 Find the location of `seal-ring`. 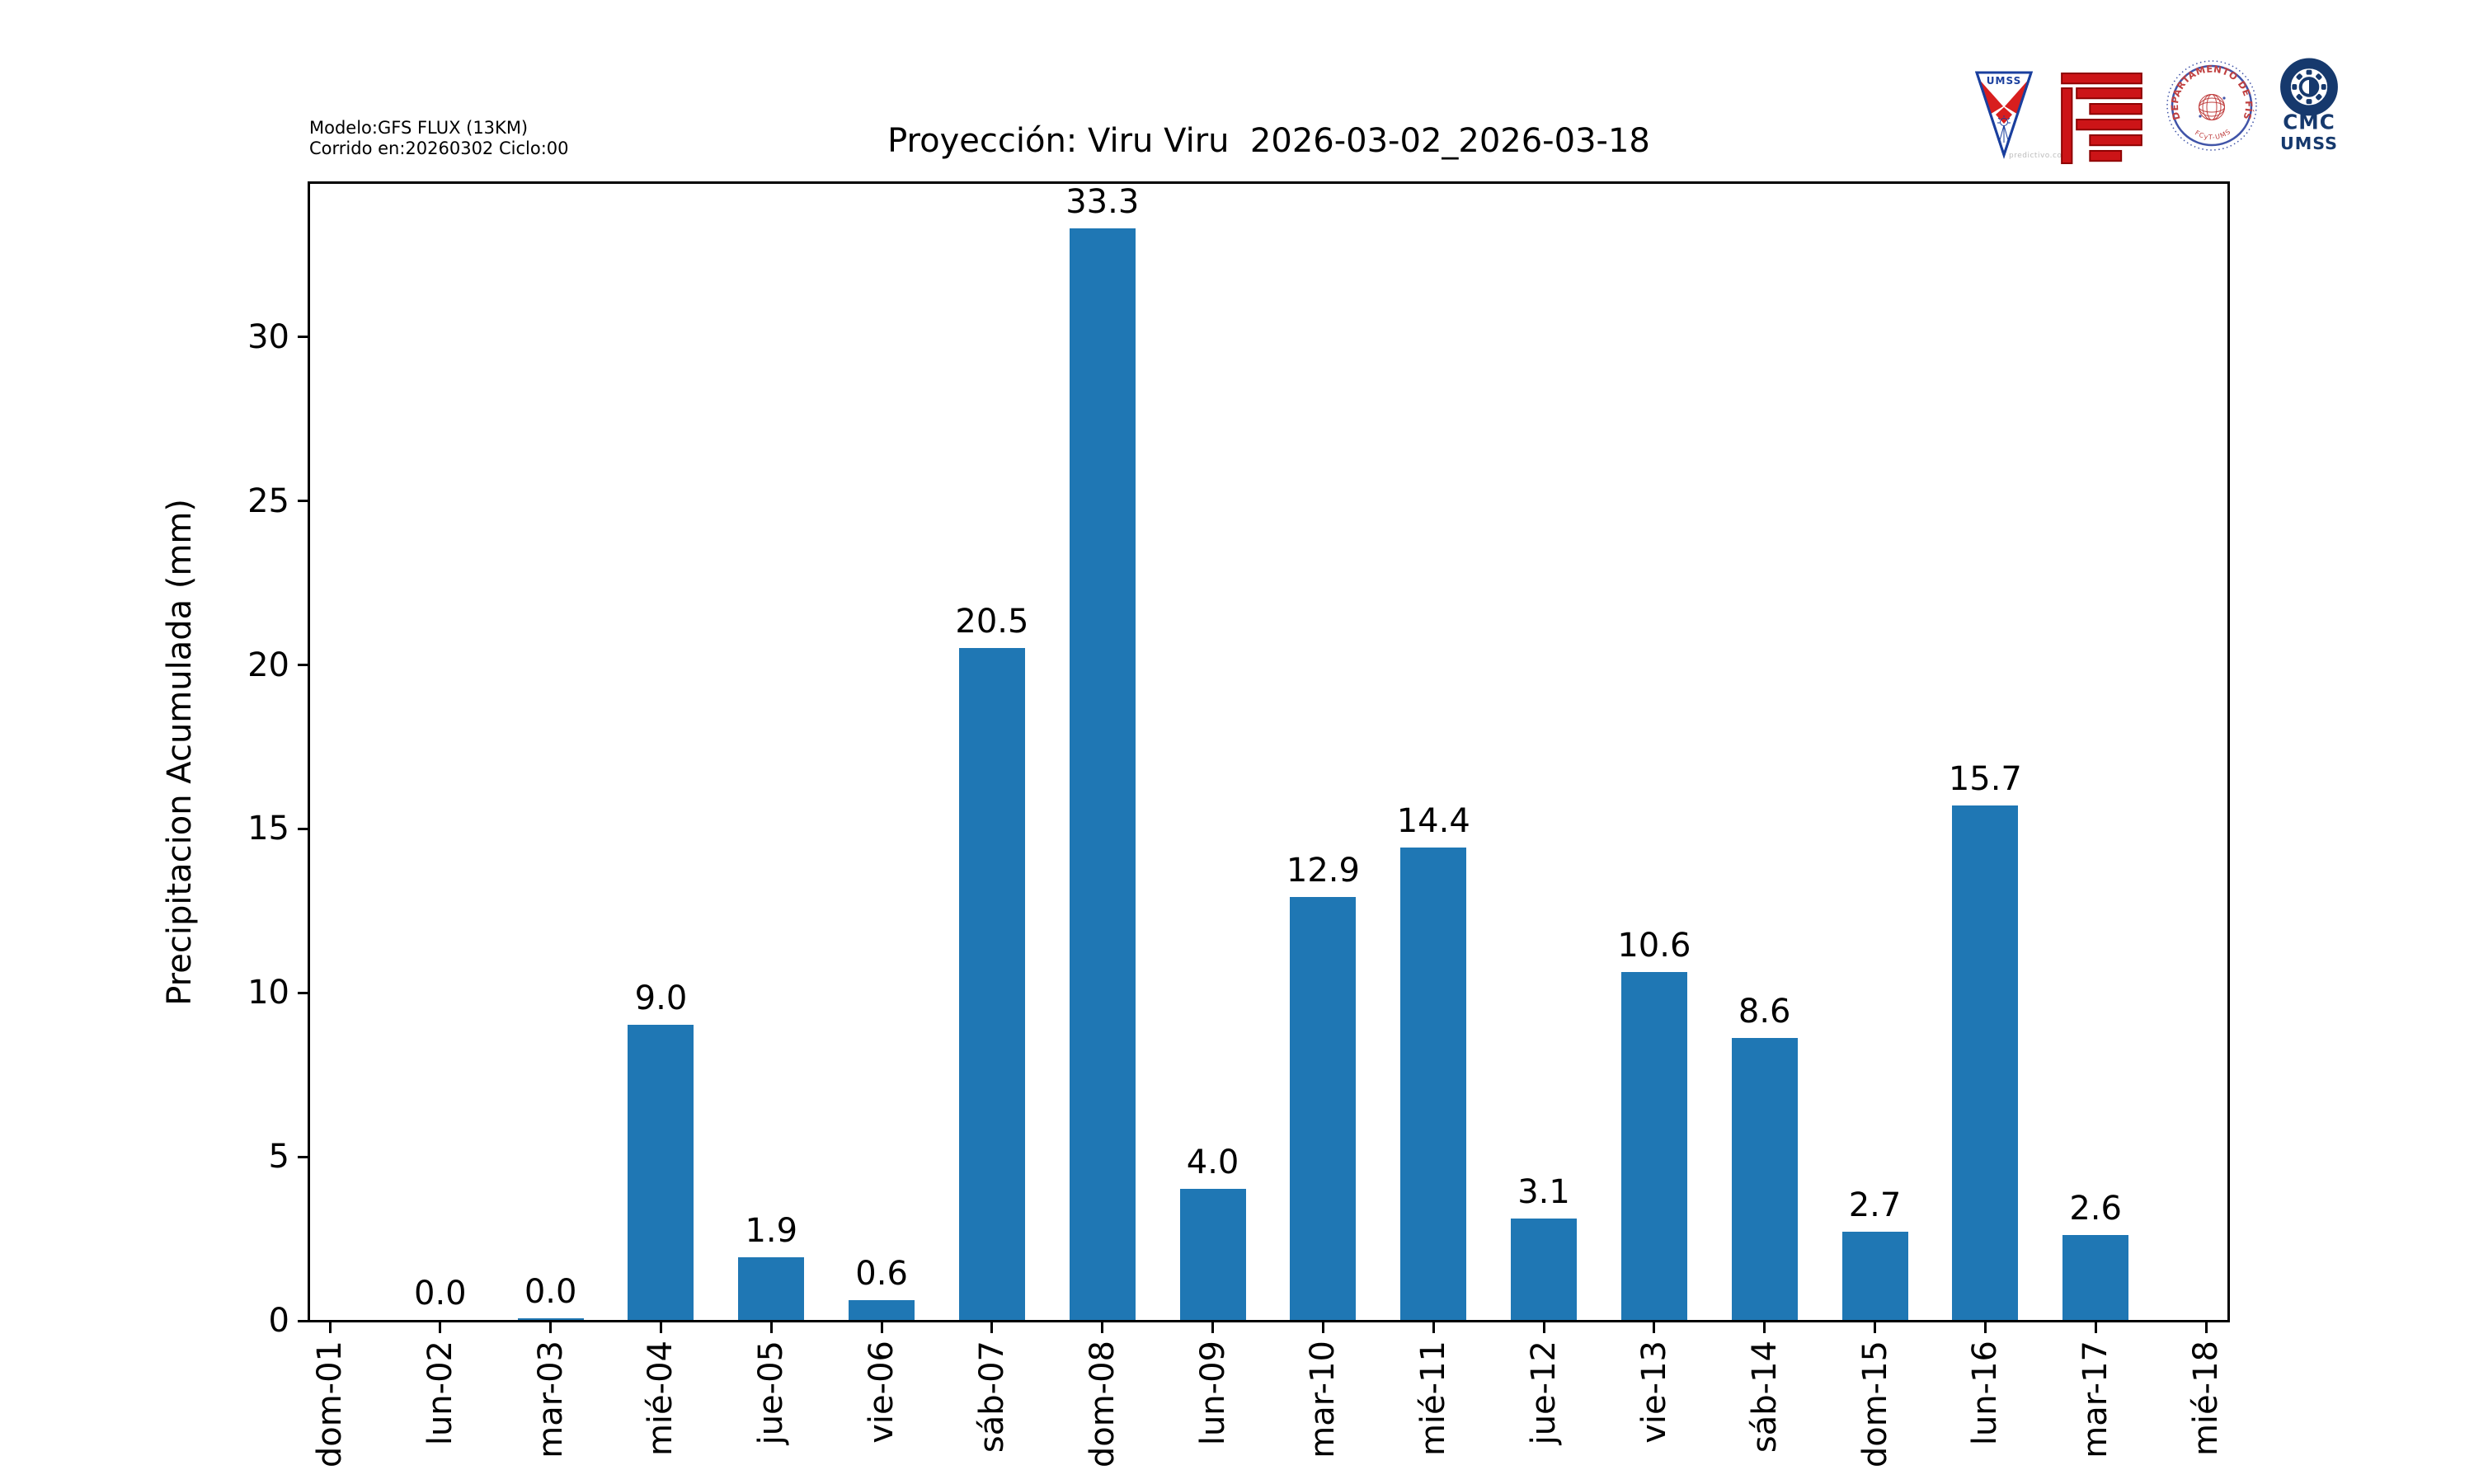

seal-ring is located at coordinates (2212, 105).